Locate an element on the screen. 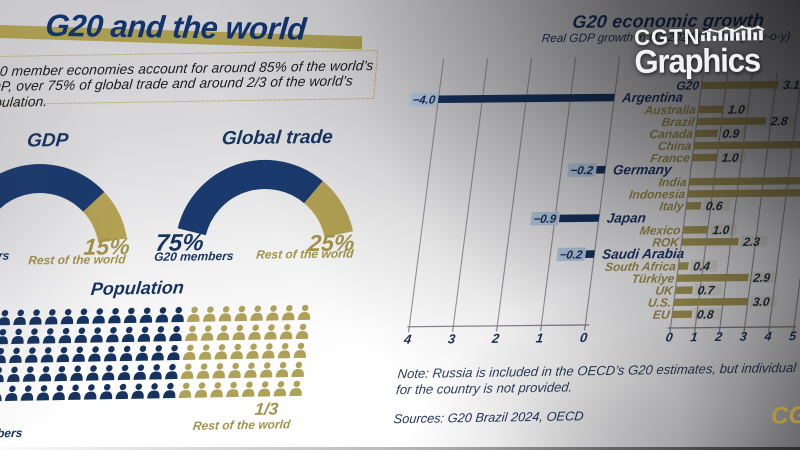 Image resolution: width=800 pixels, height=450 pixels. svg-text: 2.9 is located at coordinates (762, 278).